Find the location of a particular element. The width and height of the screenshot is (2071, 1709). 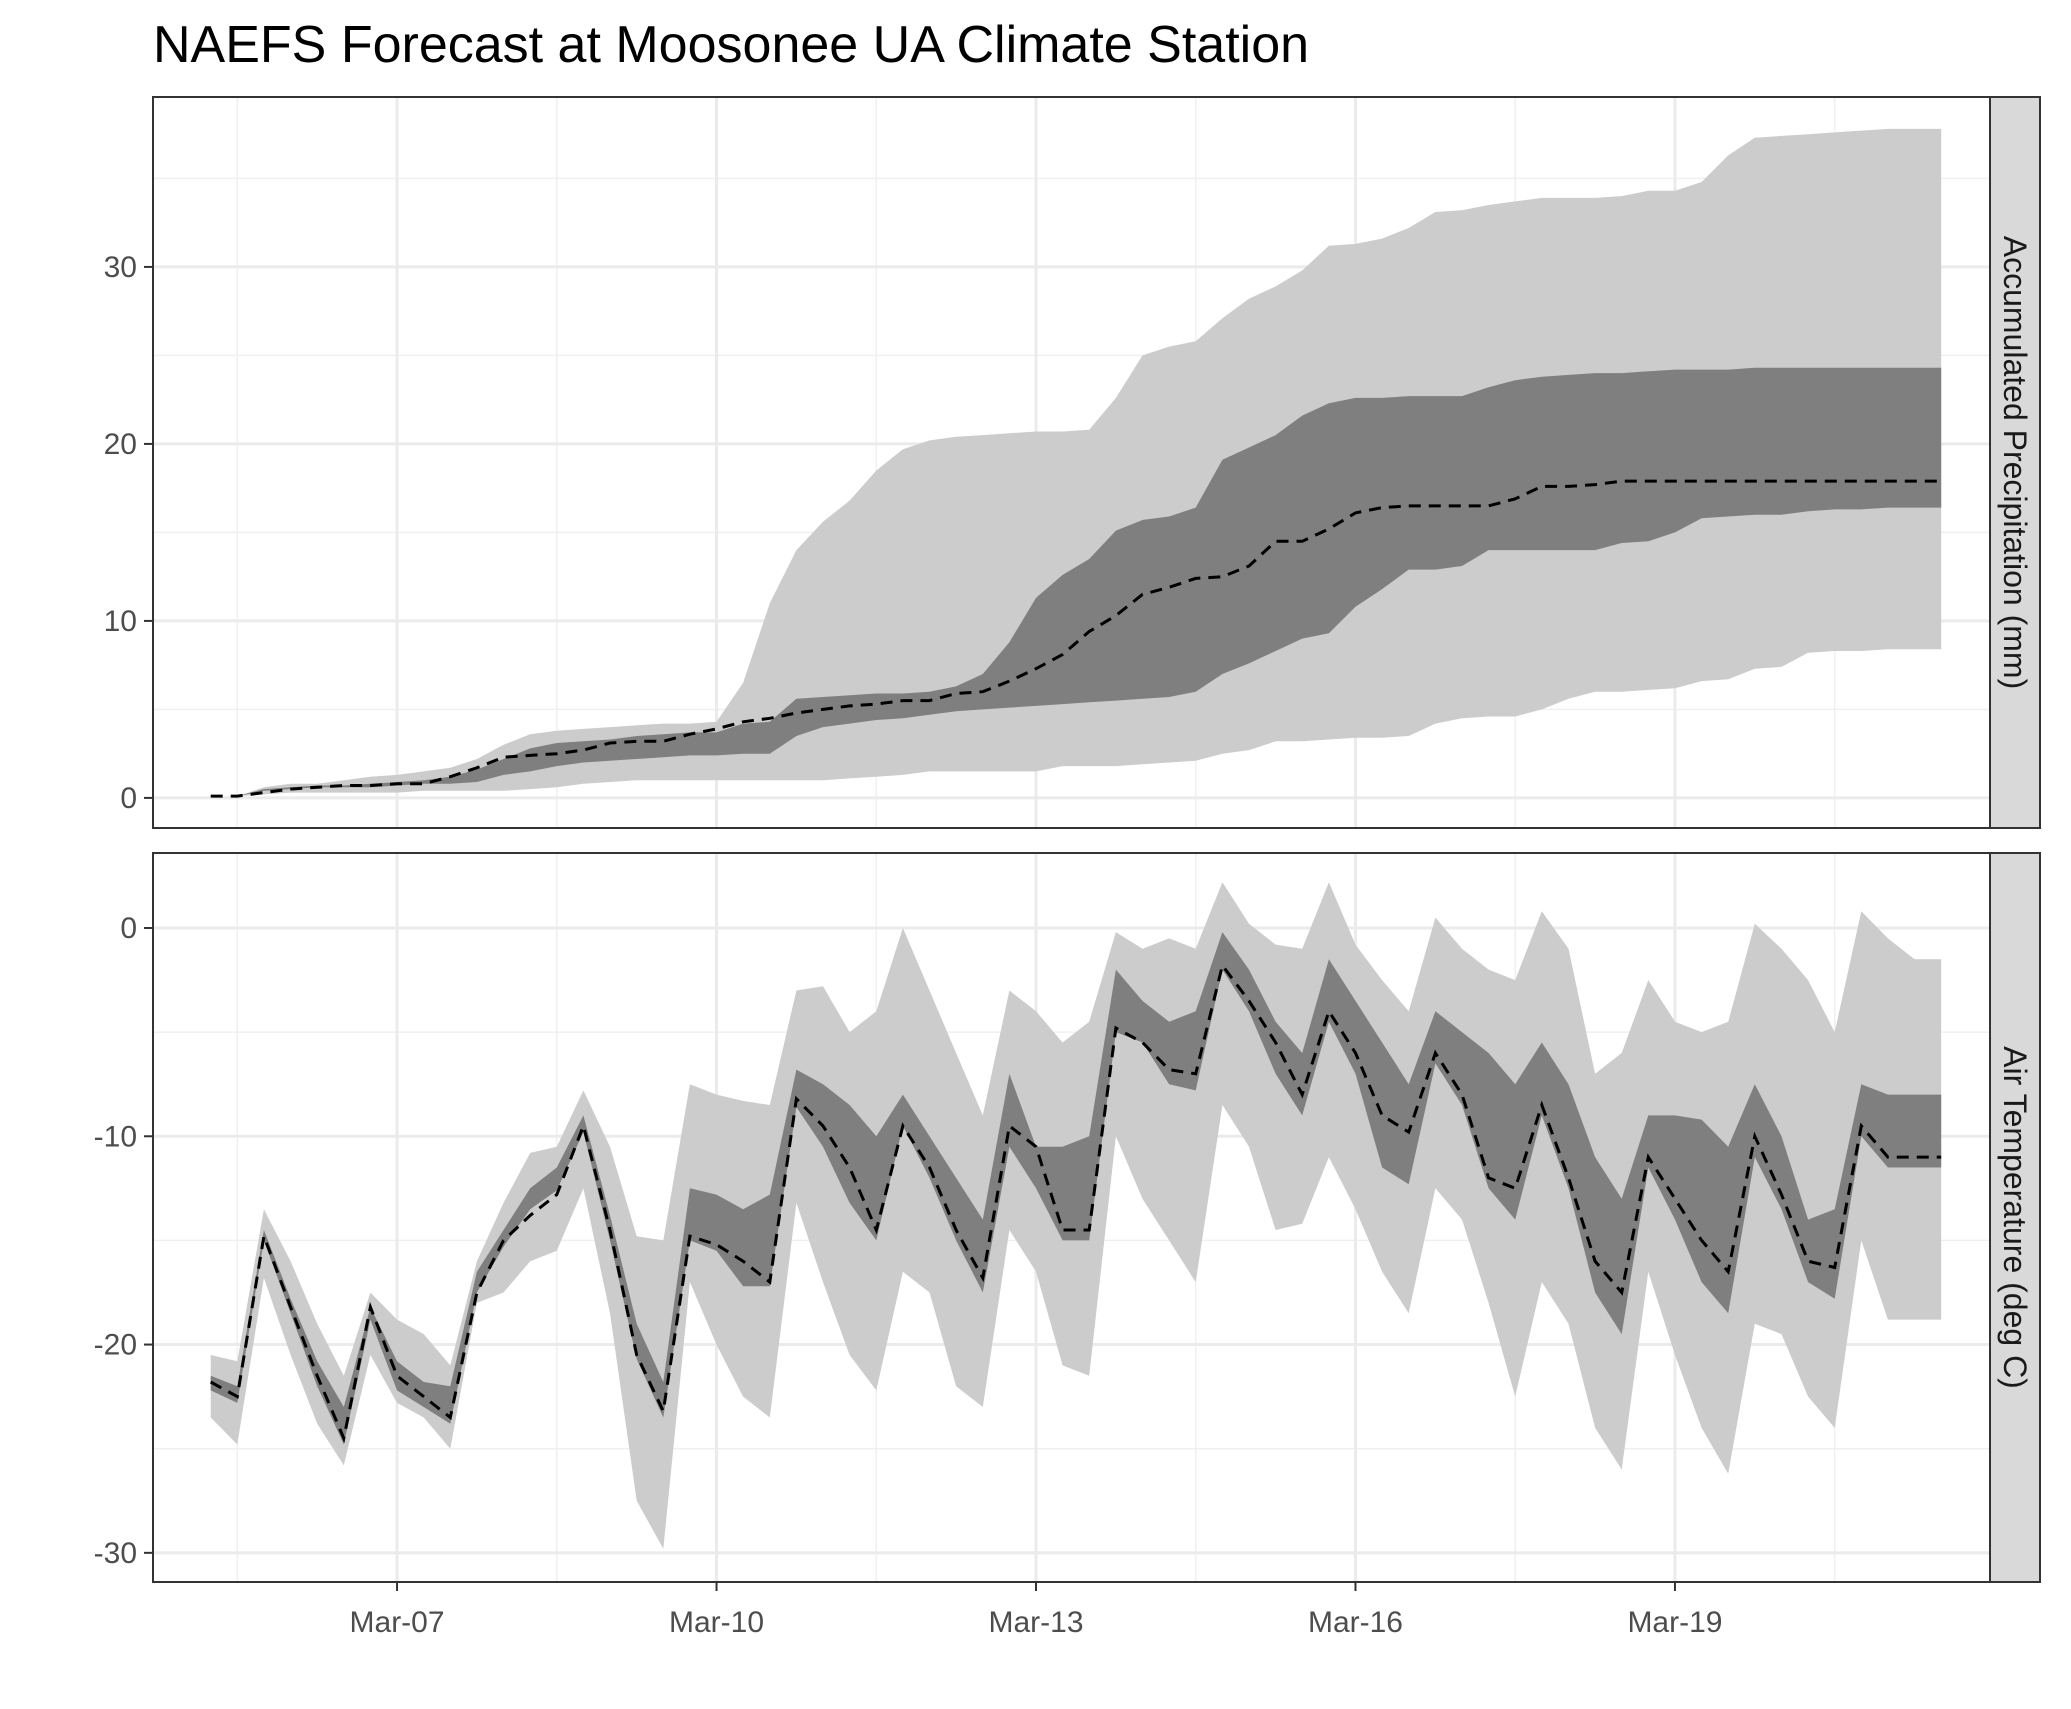

facet-strip-label: Air Temperature (deg C) is located at coordinates (2015, 1217).